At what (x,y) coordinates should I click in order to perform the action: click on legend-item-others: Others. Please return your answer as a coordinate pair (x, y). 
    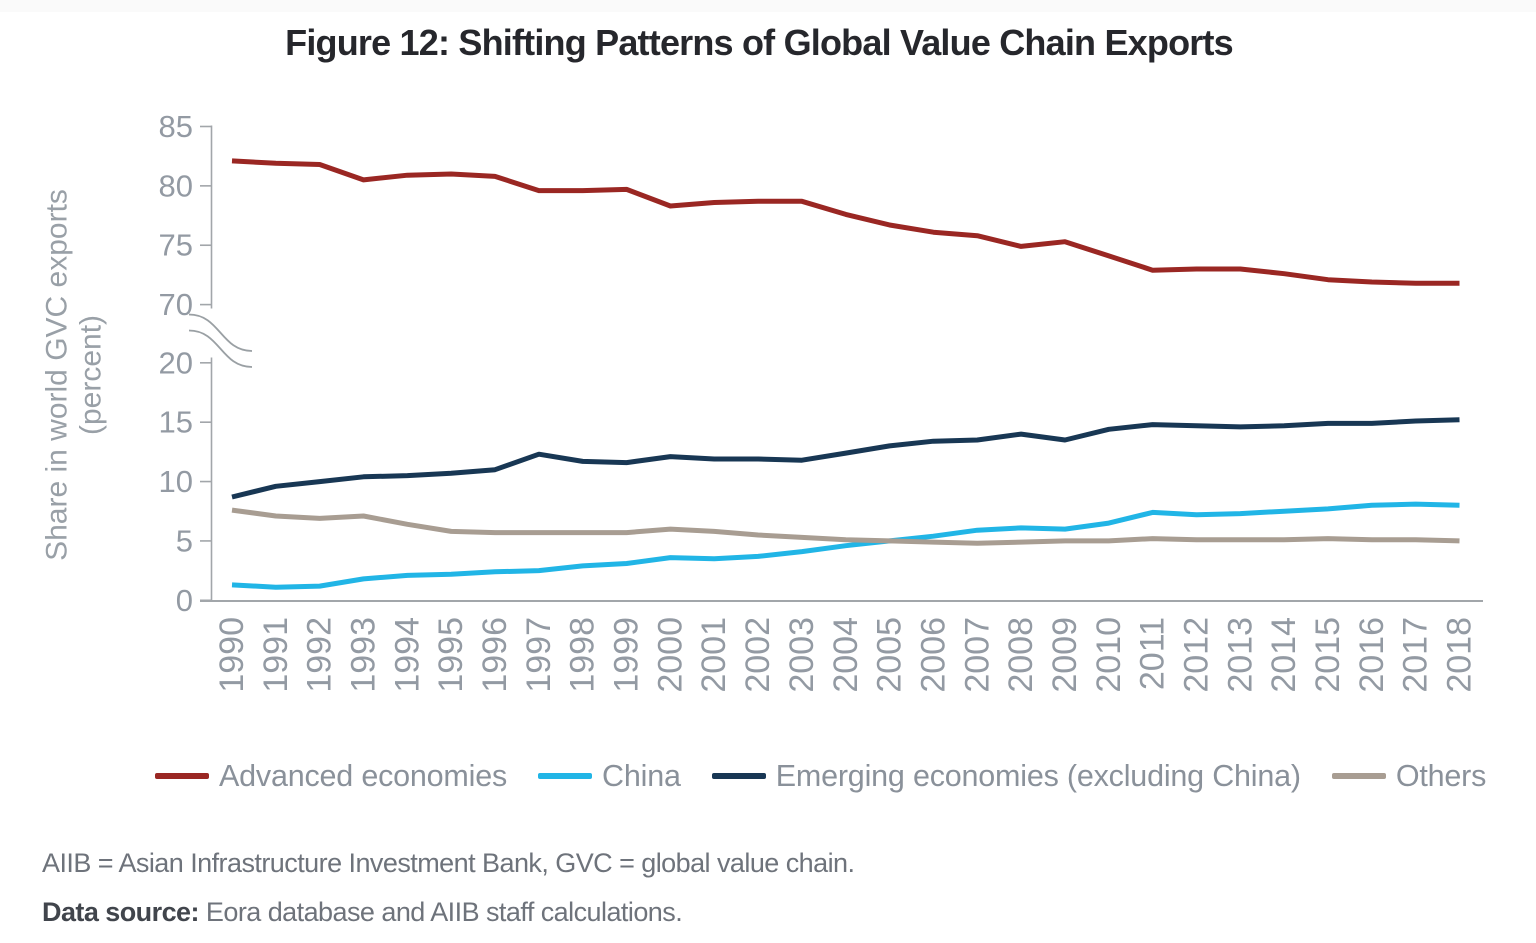
    Looking at the image, I should click on (1409, 776).